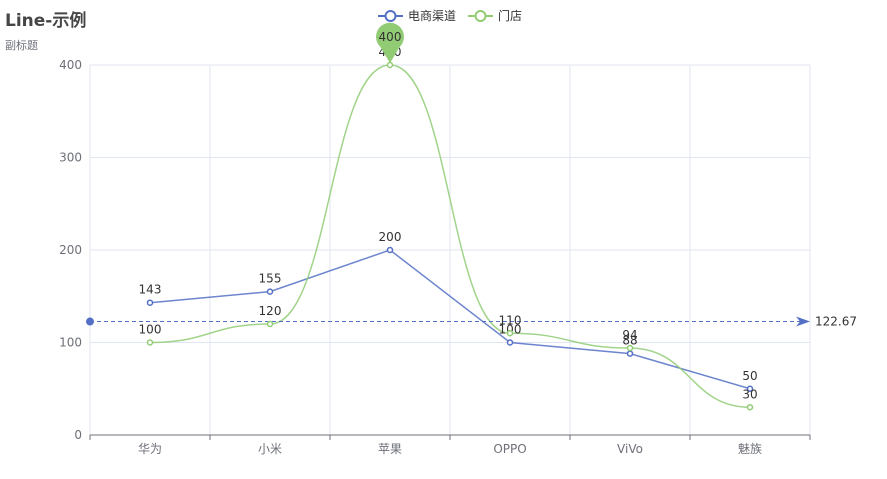 This screenshot has width=887, height=479. Describe the element at coordinates (270, 279) in the screenshot. I see `data-label: 155` at that location.